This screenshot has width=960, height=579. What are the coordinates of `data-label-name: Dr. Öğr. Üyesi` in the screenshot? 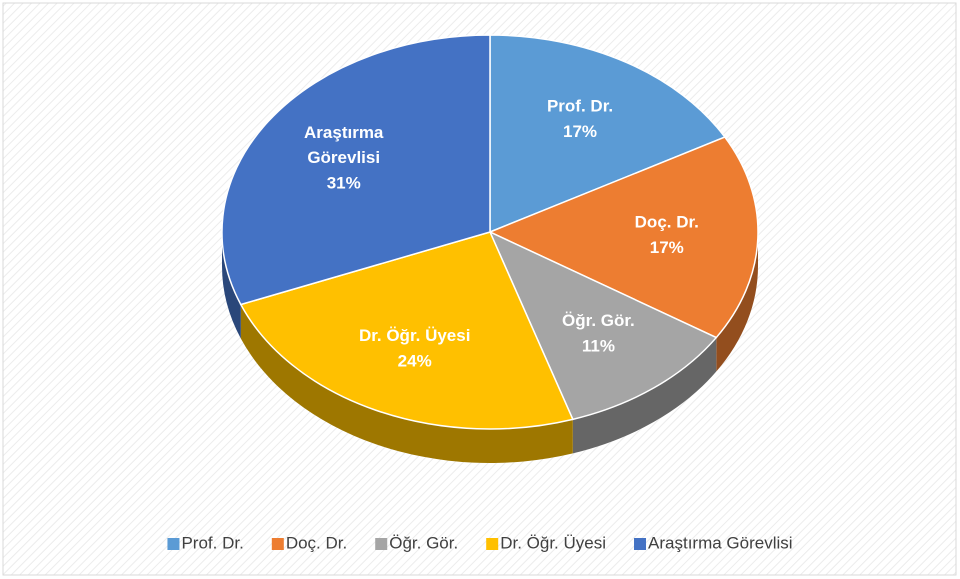 It's located at (415, 336).